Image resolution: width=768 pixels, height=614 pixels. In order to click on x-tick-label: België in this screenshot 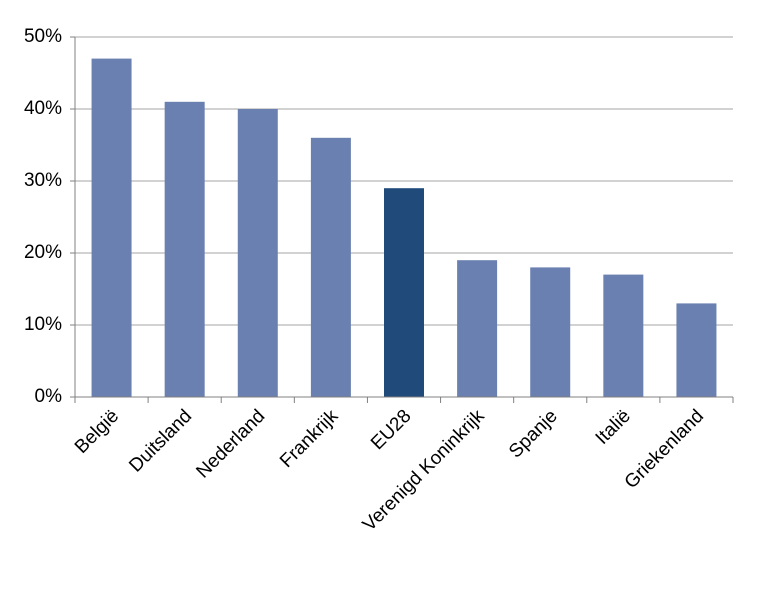, I will do `click(97, 432)`.